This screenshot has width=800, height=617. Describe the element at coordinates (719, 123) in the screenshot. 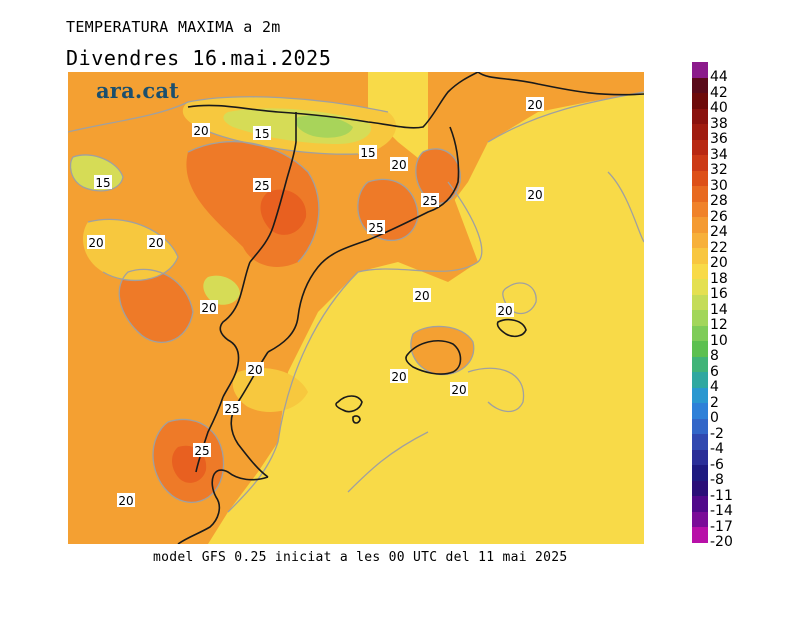

I see `legend-label: 38` at that location.